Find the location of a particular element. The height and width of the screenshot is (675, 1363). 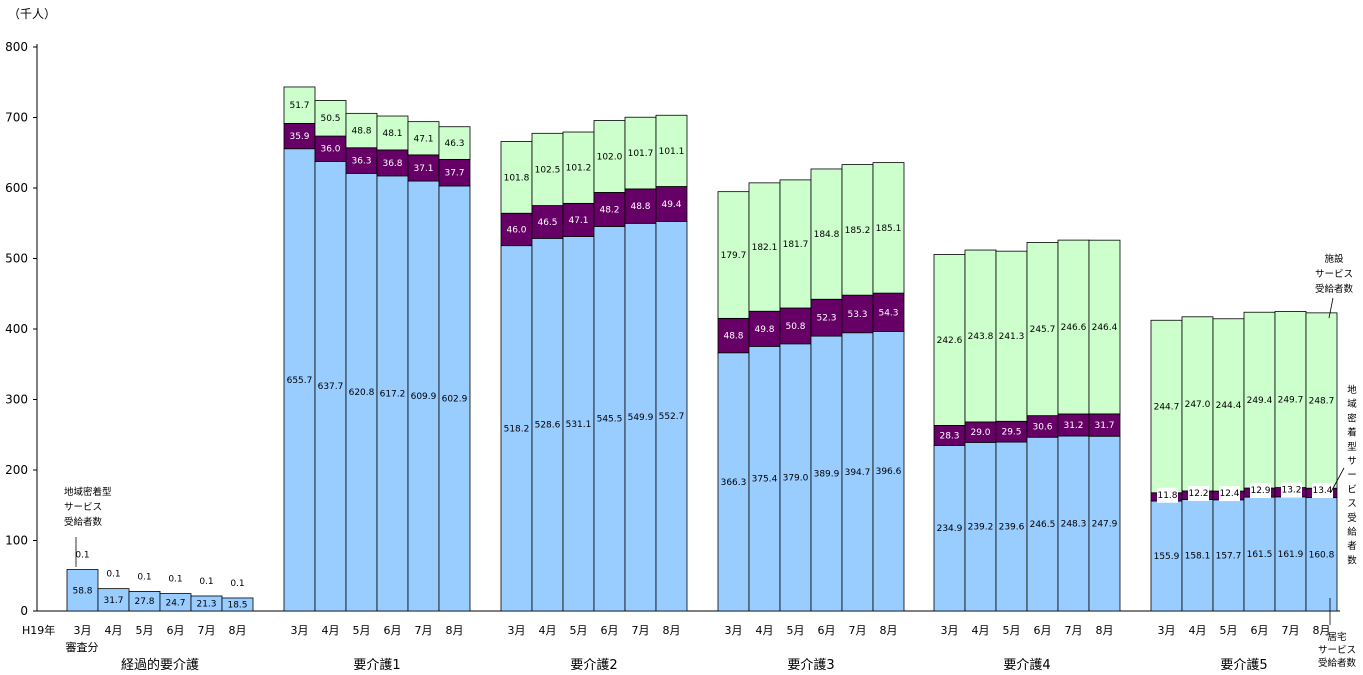

bar-home-value: 155.9 is located at coordinates (1167, 557).